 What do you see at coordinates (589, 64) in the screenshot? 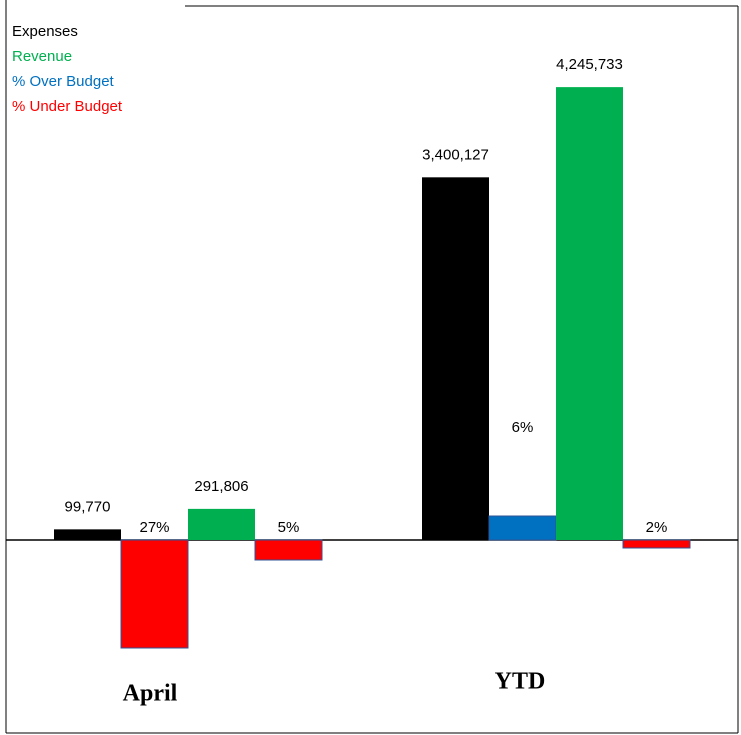
I see `data-label: 4,245,733` at bounding box center [589, 64].